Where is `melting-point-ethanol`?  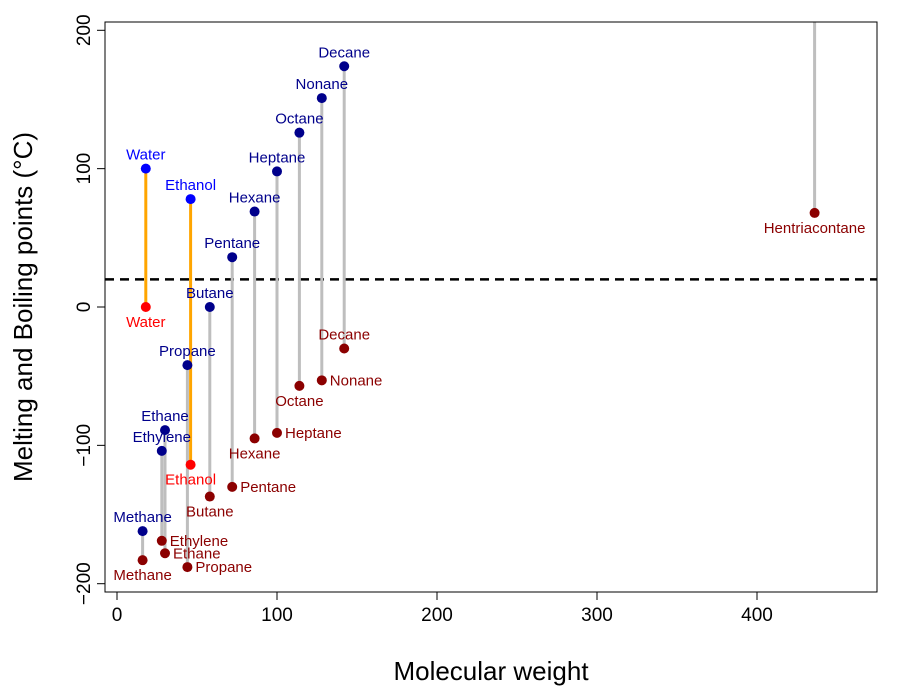
melting-point-ethanol is located at coordinates (190, 464).